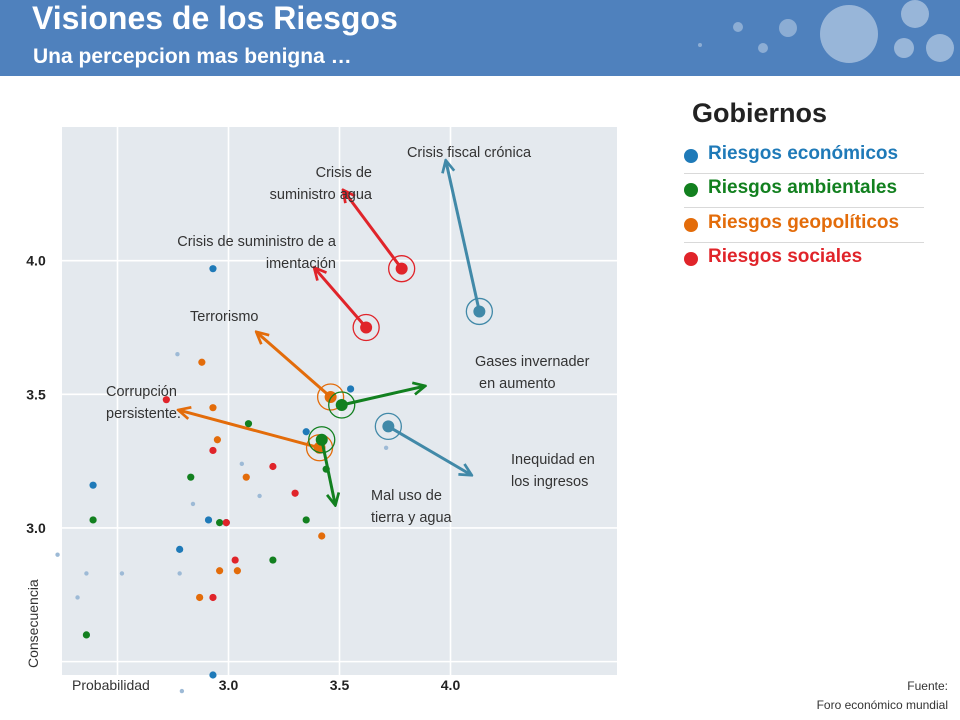 This screenshot has height=720, width=960. I want to click on legend-item-ambientales: Riesgos ambientales, so click(804, 191).